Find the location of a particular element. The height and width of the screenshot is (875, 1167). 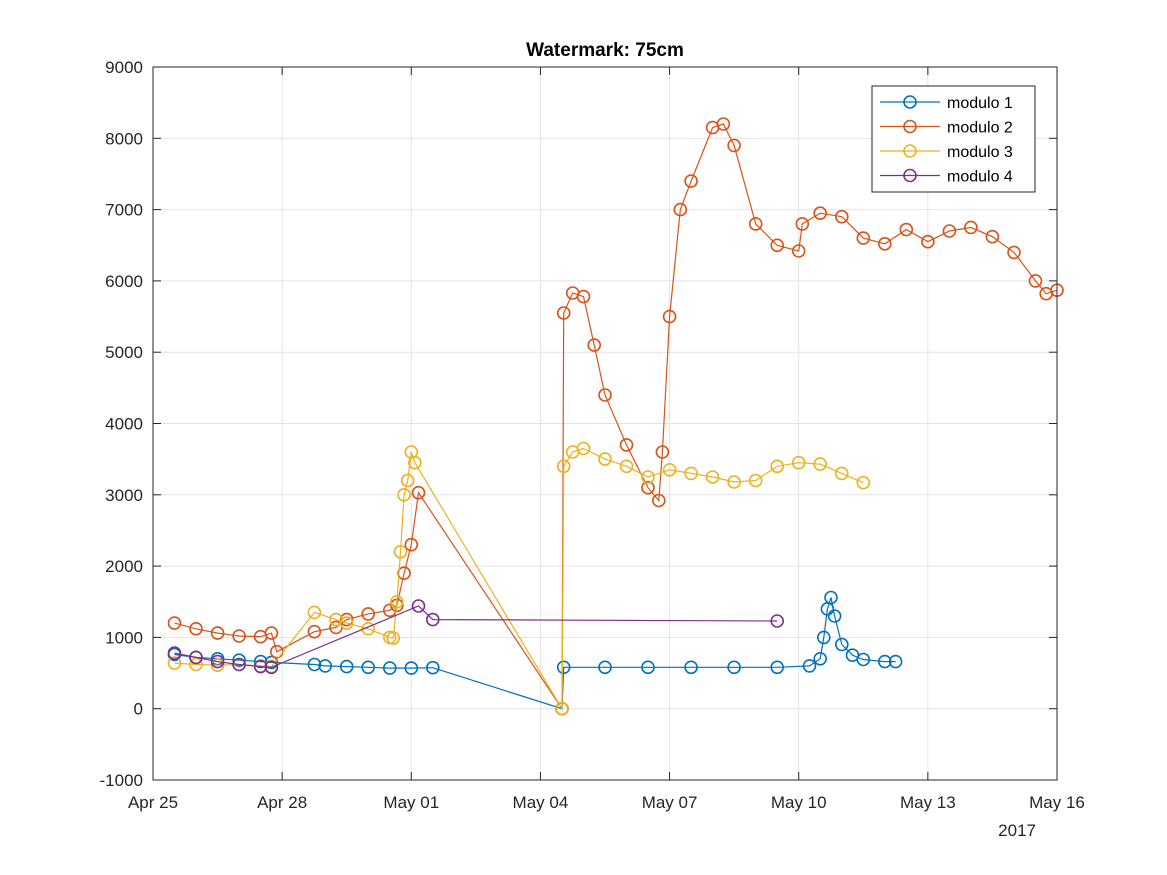

legend-entry: modulo 1 is located at coordinates (980, 103).